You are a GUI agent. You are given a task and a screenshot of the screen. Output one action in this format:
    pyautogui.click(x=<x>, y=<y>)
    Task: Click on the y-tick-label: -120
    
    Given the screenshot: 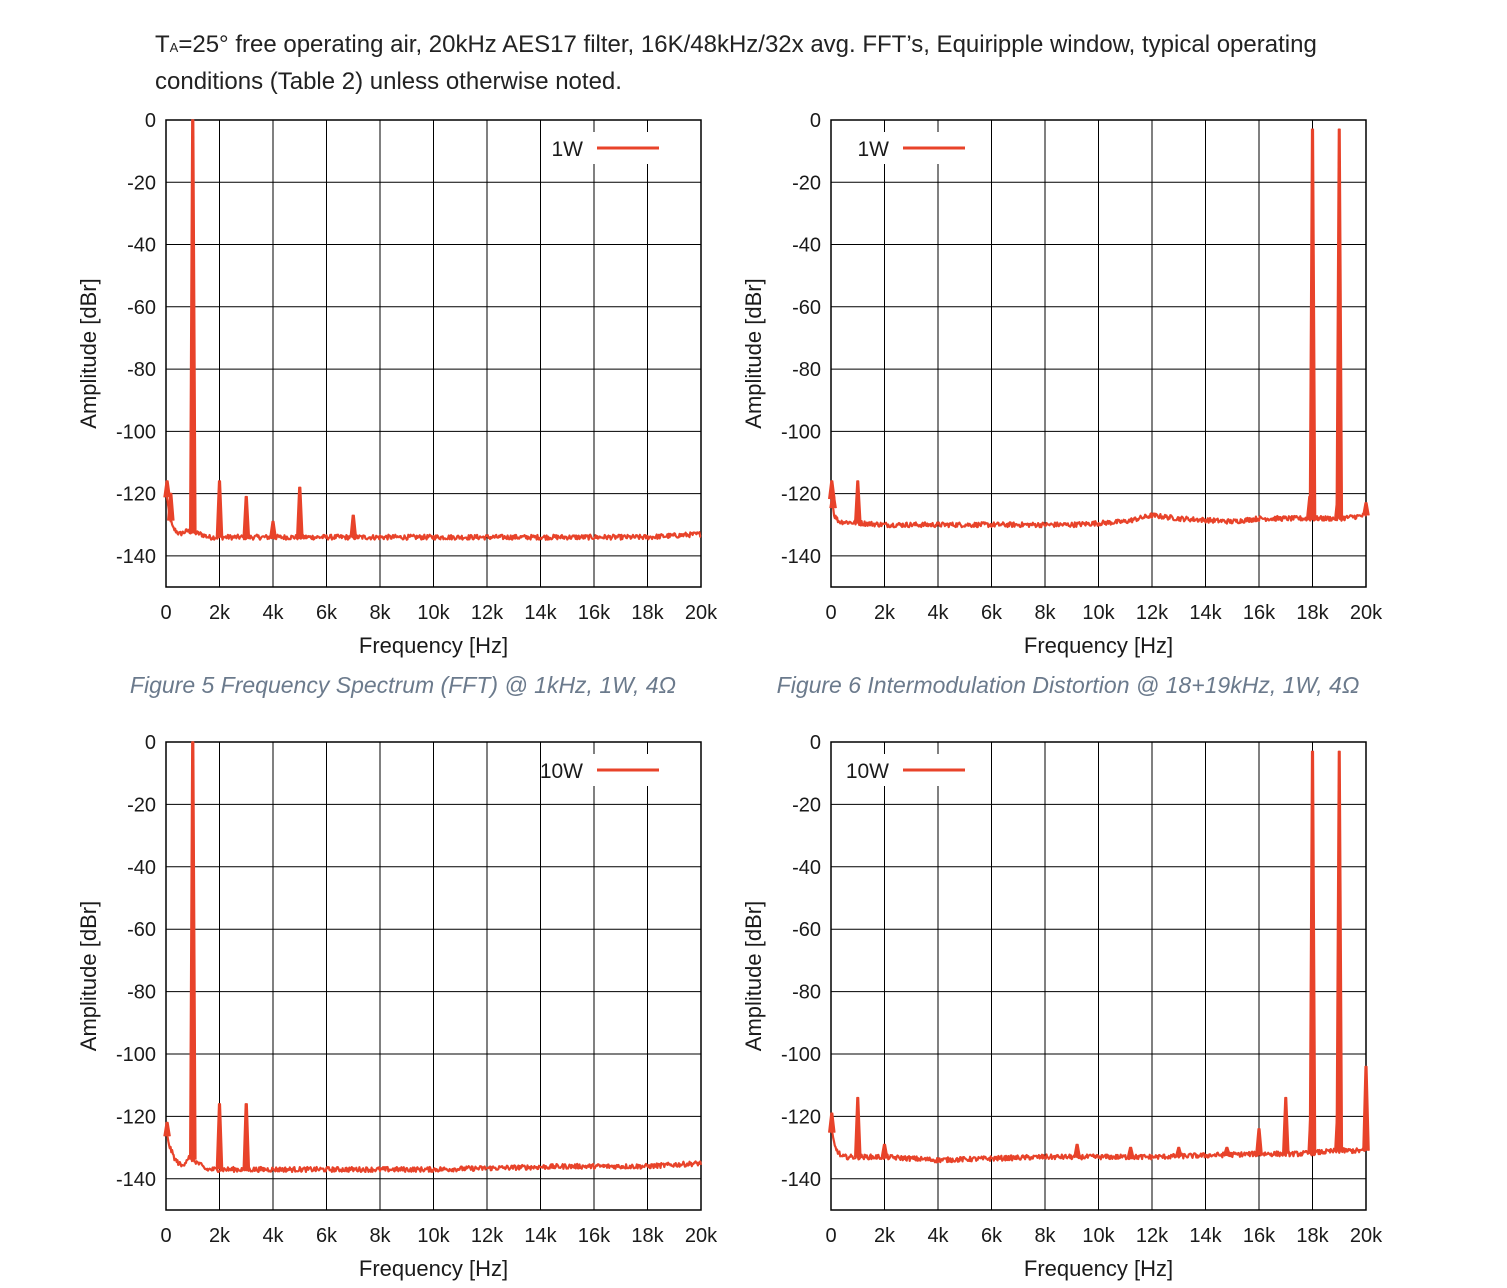 What is the action you would take?
    pyautogui.click(x=136, y=495)
    